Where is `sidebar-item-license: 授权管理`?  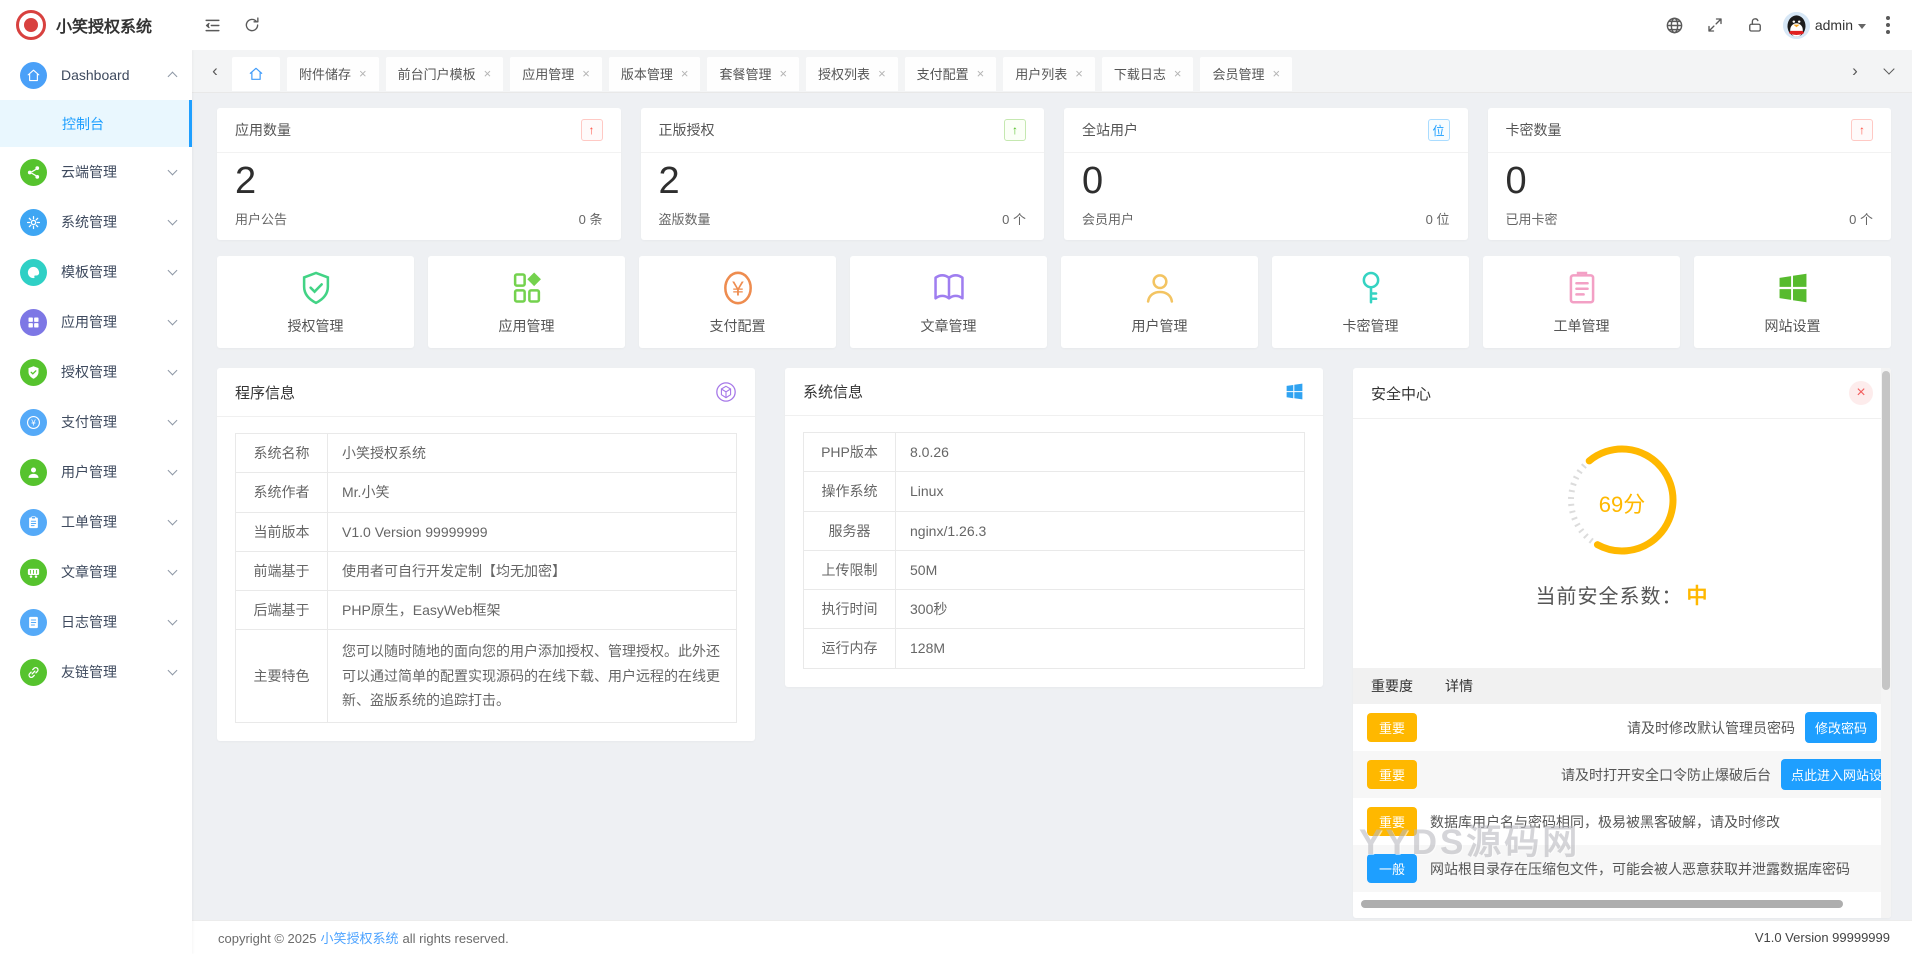 sidebar-item-license: 授权管理 is located at coordinates (96, 372).